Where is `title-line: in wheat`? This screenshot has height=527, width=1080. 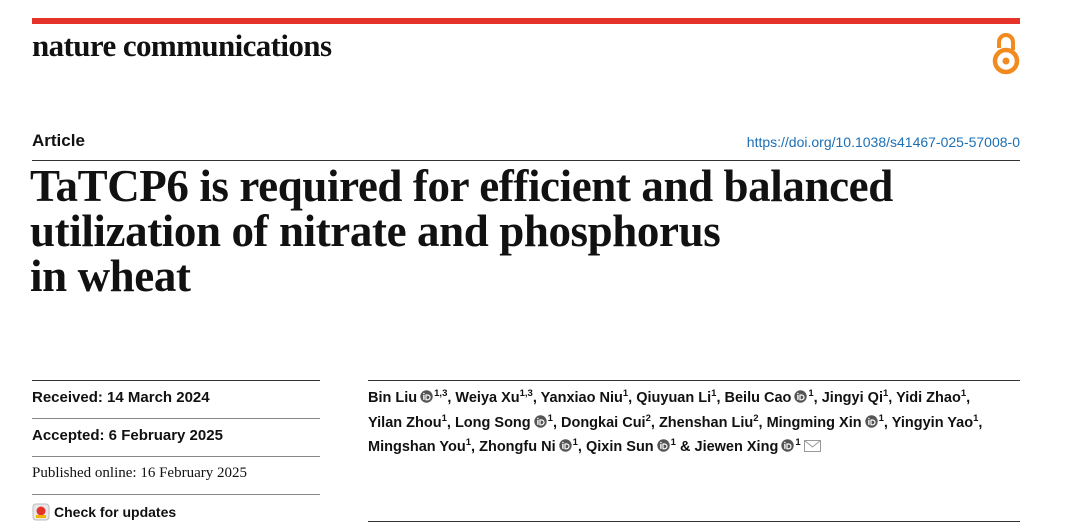 title-line: in wheat is located at coordinates (110, 276).